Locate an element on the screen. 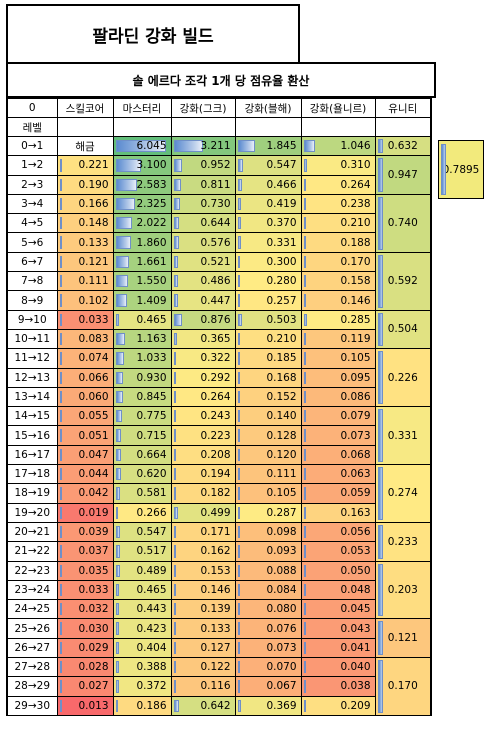 Image resolution: width=486 pixels, height=730 pixels. cell-value: 0.190 is located at coordinates (93, 184).